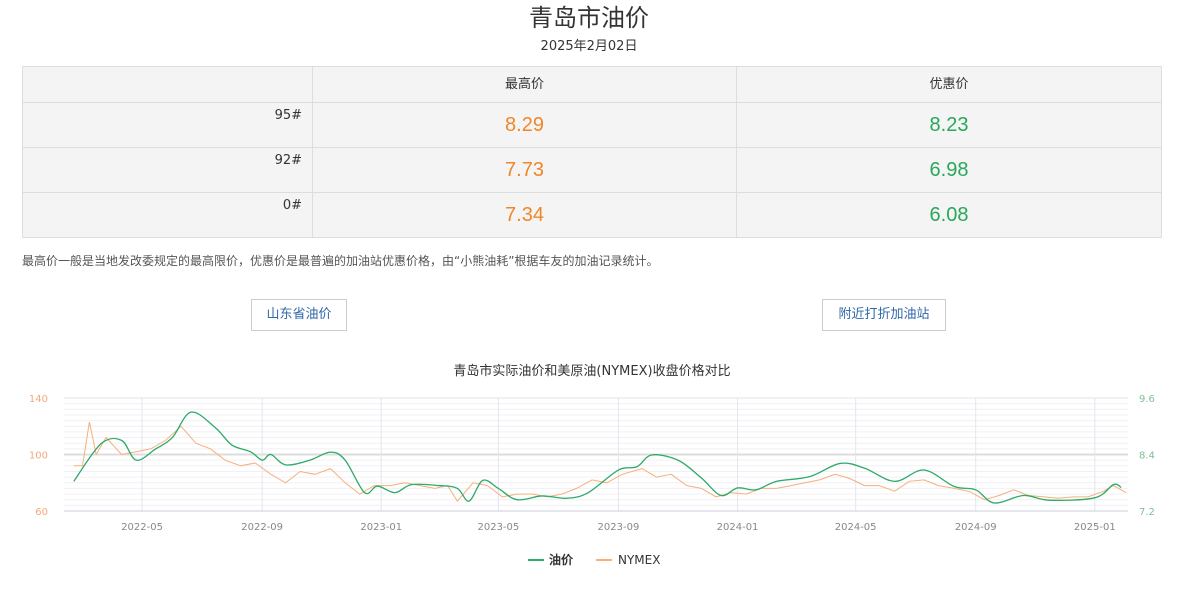 The width and height of the screenshot is (1178, 596). What do you see at coordinates (524, 170) in the screenshot?
I see `max-price: 7.73` at bounding box center [524, 170].